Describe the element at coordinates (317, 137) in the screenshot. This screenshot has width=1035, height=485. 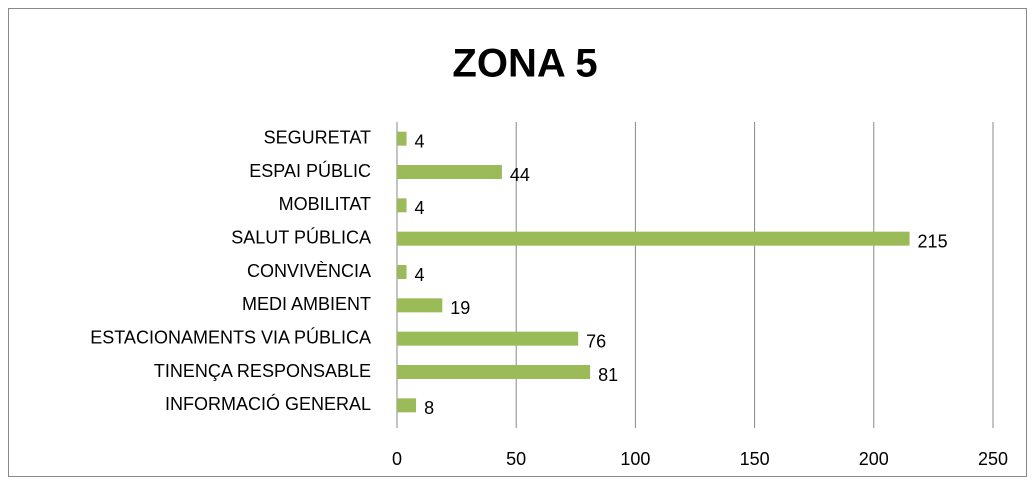
I see `y-tick-label: SEGURETAT` at that location.